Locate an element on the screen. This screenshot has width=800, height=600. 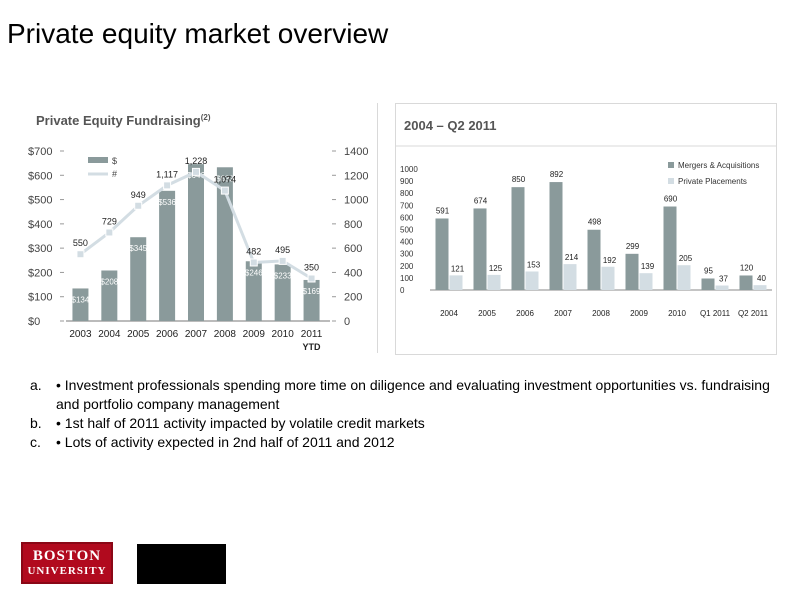
bar-value-label: $633 is located at coordinates (225, 178).